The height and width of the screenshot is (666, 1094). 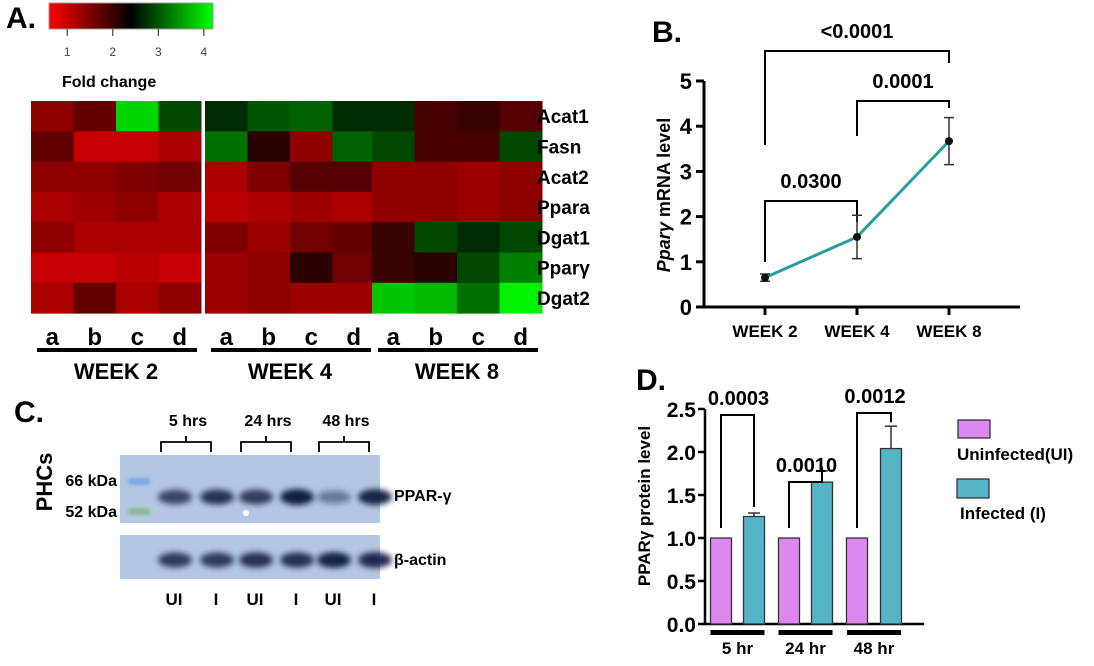 What do you see at coordinates (681, 625) in the screenshot?
I see `y-tick-label: 0.0` at bounding box center [681, 625].